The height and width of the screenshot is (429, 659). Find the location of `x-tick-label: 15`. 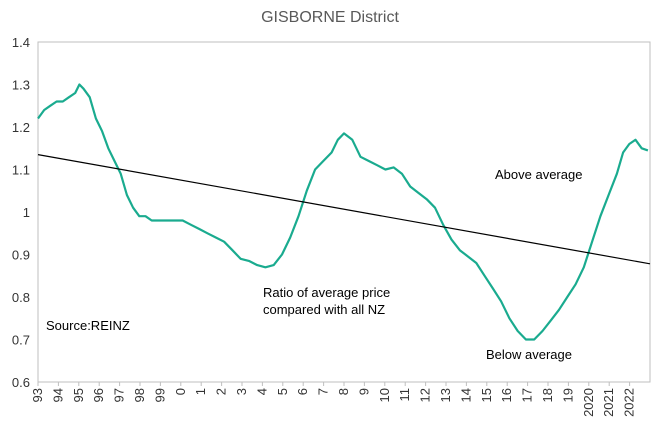

x-tick-label: 15 is located at coordinates (486, 395).